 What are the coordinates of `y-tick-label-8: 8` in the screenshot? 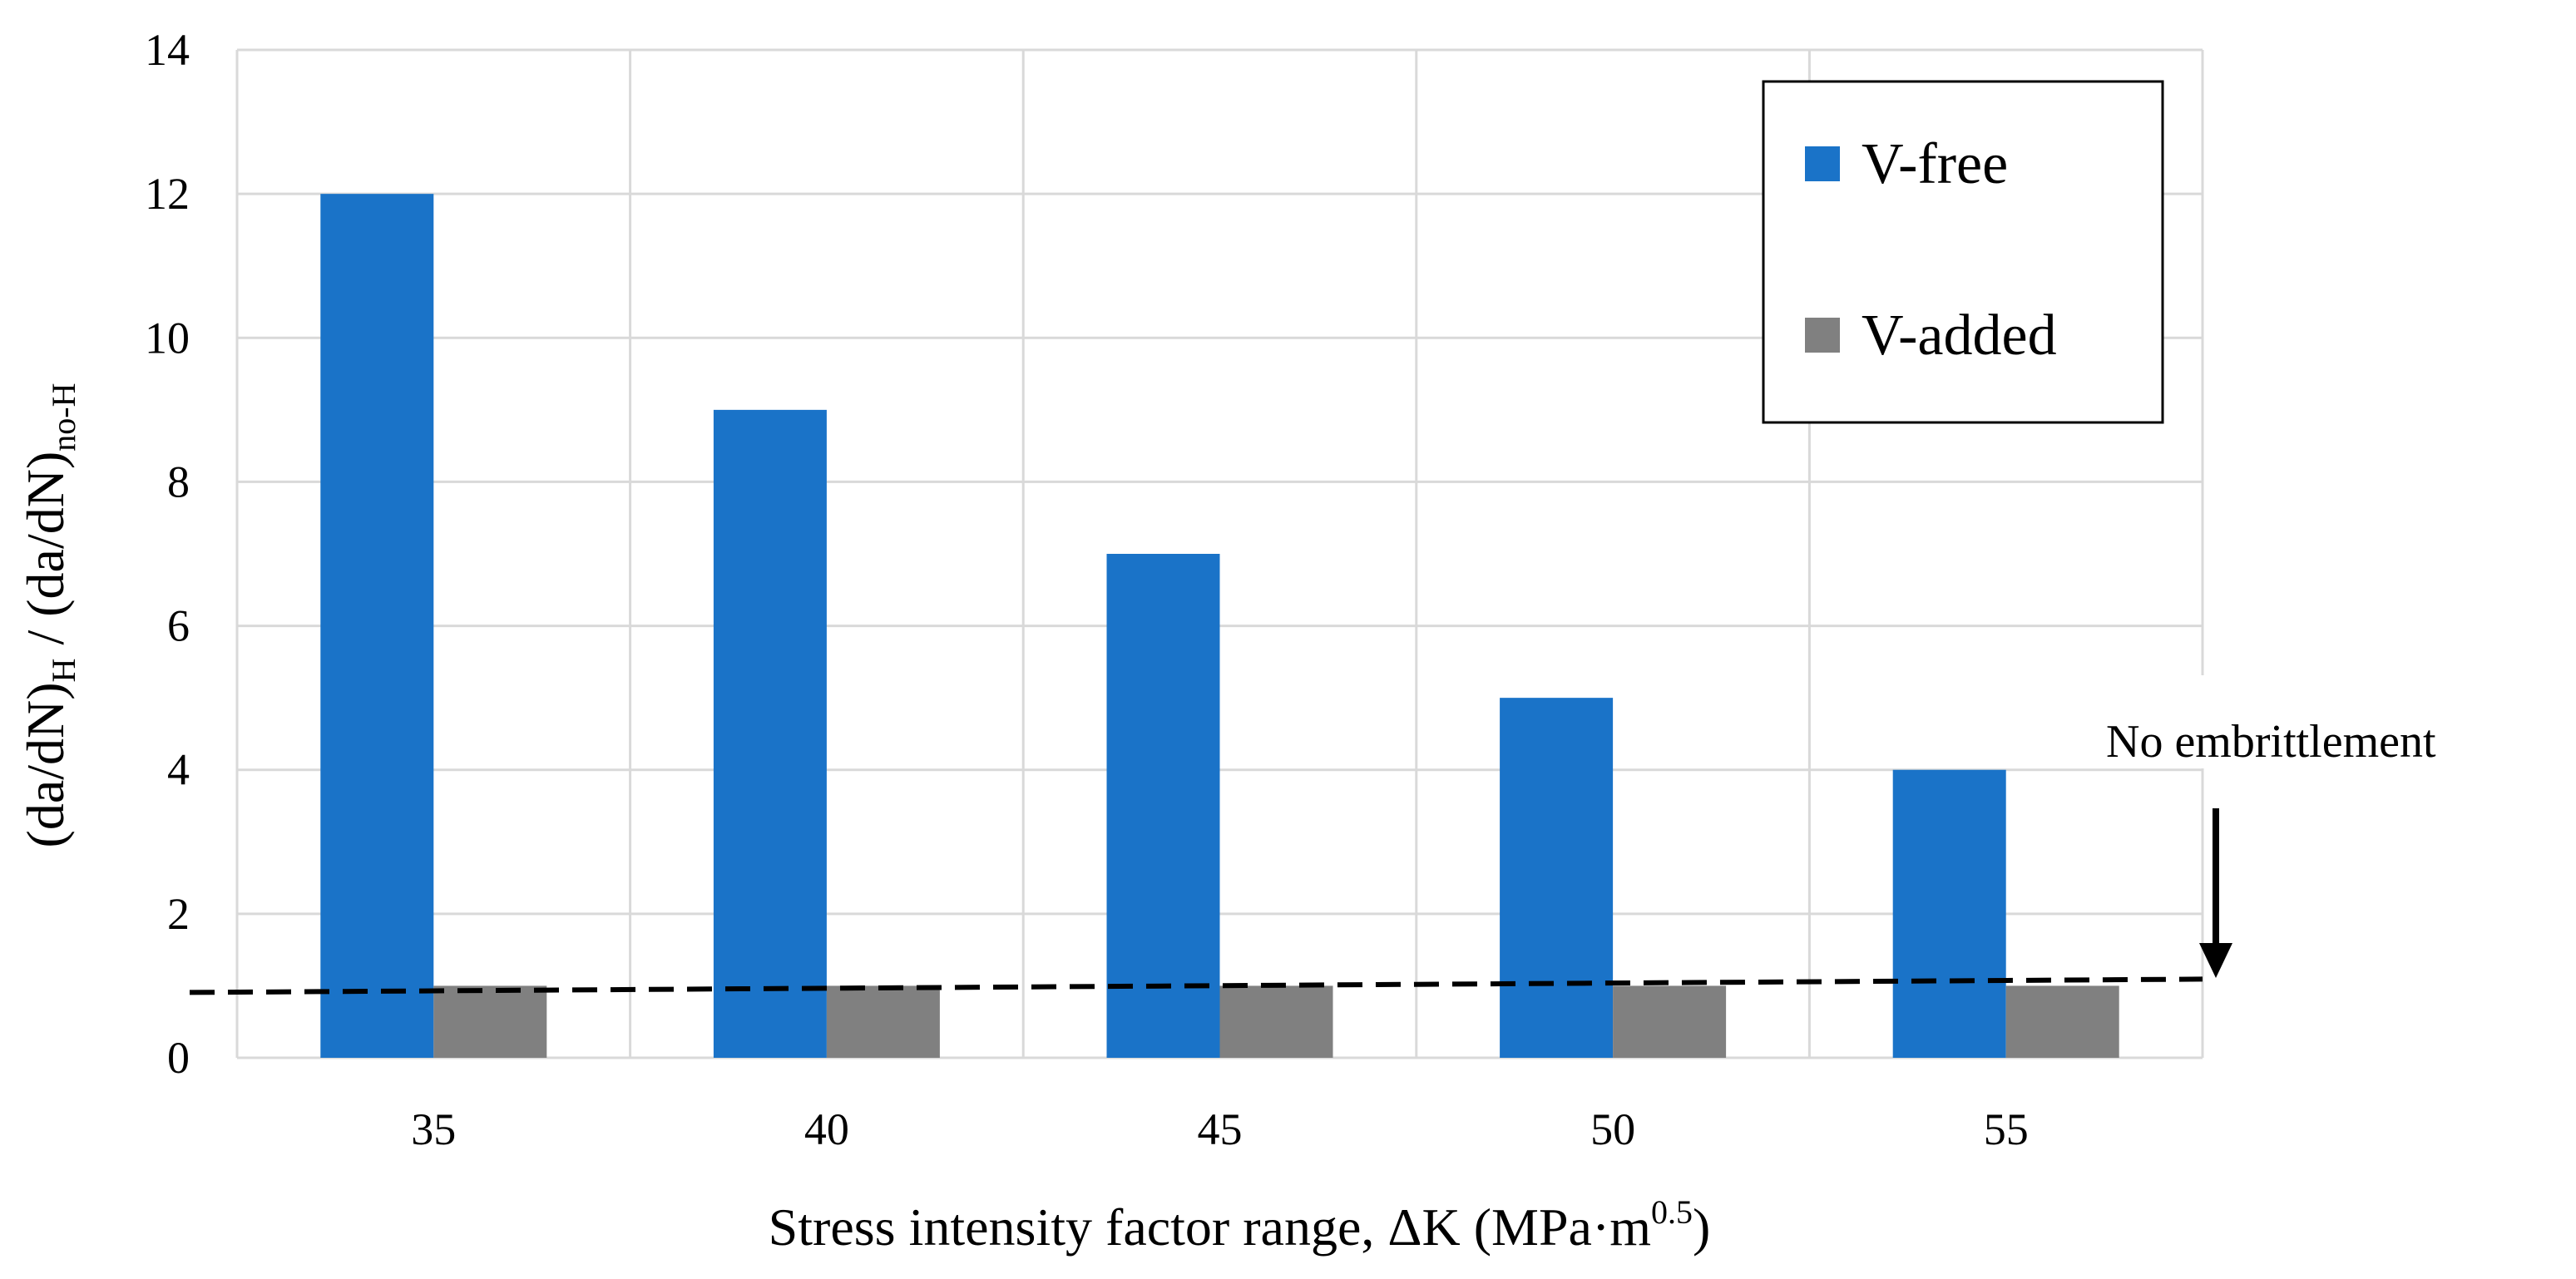 It's located at (178, 482).